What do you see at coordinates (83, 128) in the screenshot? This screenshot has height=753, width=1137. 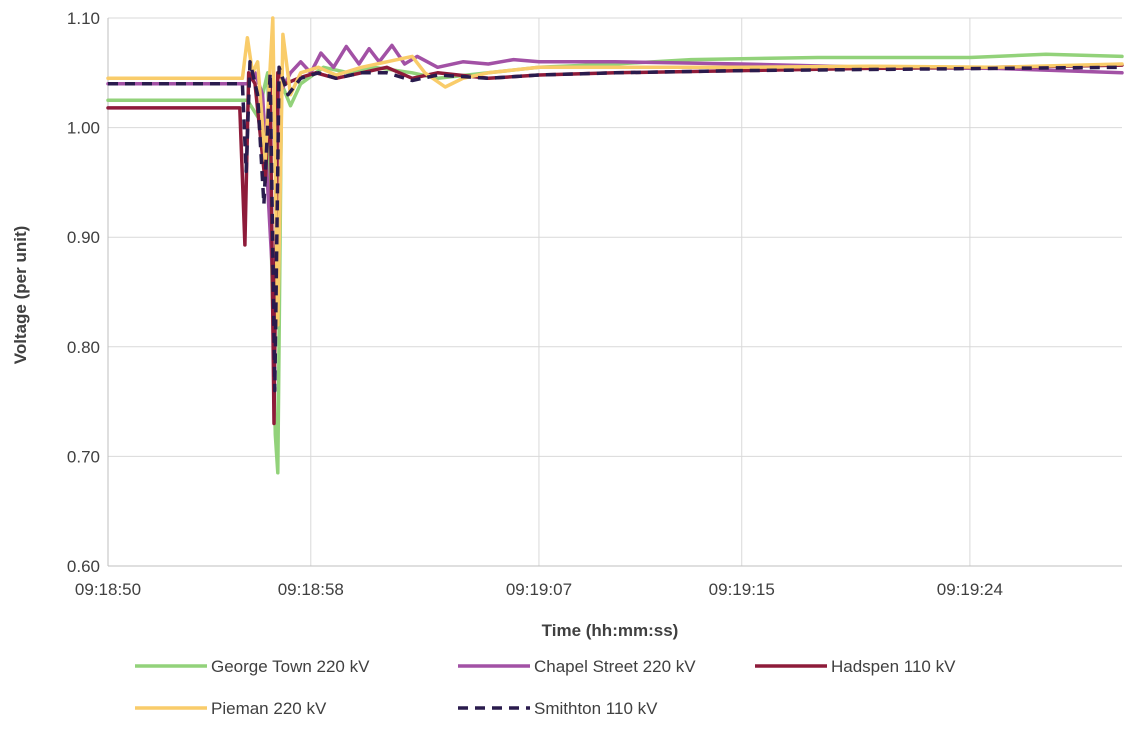 I see `y-tick-label: 1.00` at bounding box center [83, 128].